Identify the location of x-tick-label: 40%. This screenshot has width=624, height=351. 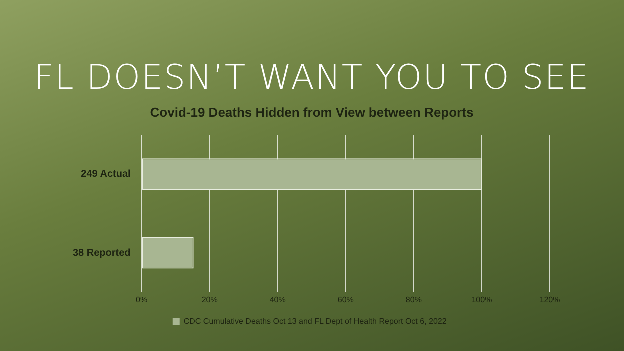
(278, 299).